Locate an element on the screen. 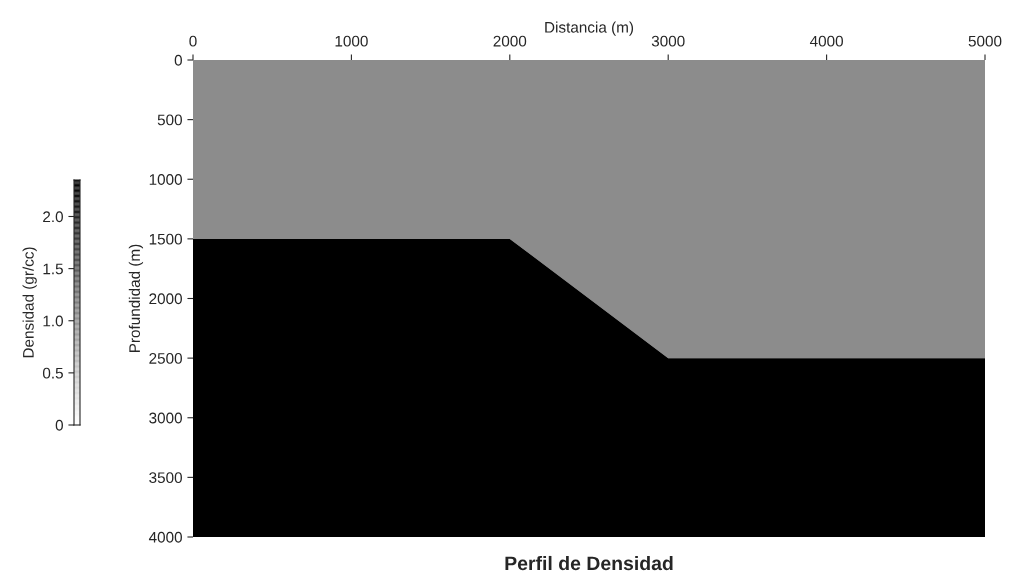  color-bar-title: Densidad (gr/cc) is located at coordinates (29, 302).